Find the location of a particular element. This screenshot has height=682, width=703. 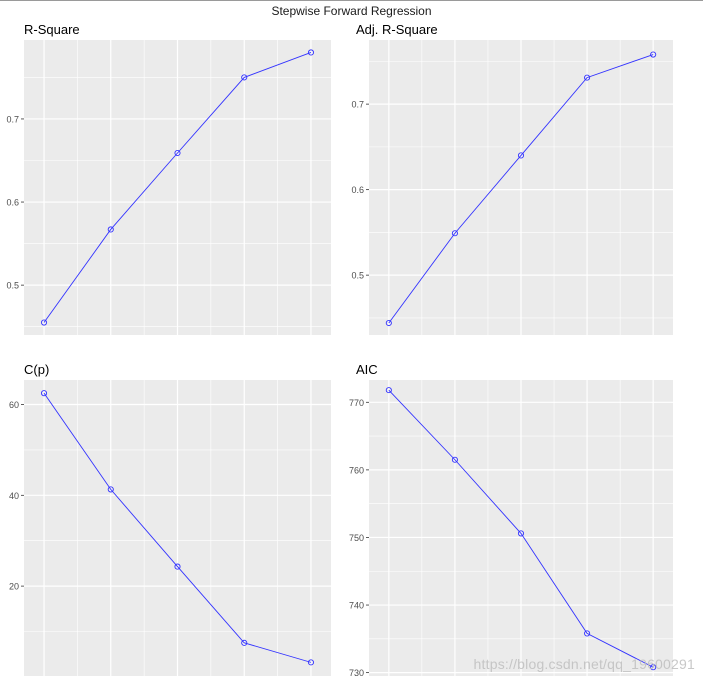

adj-r-square-ytick-label: 0.6 is located at coordinates (357, 190).